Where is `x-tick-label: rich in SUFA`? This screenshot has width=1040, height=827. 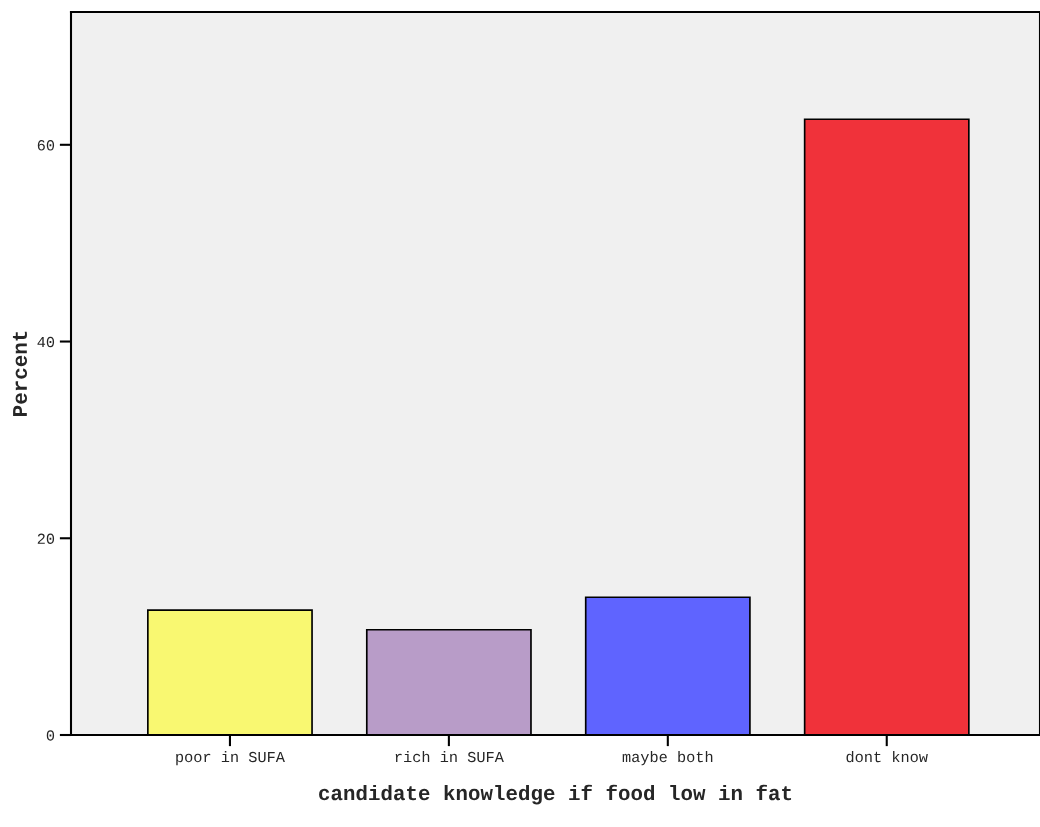
x-tick-label: rich in SUFA is located at coordinates (449, 756).